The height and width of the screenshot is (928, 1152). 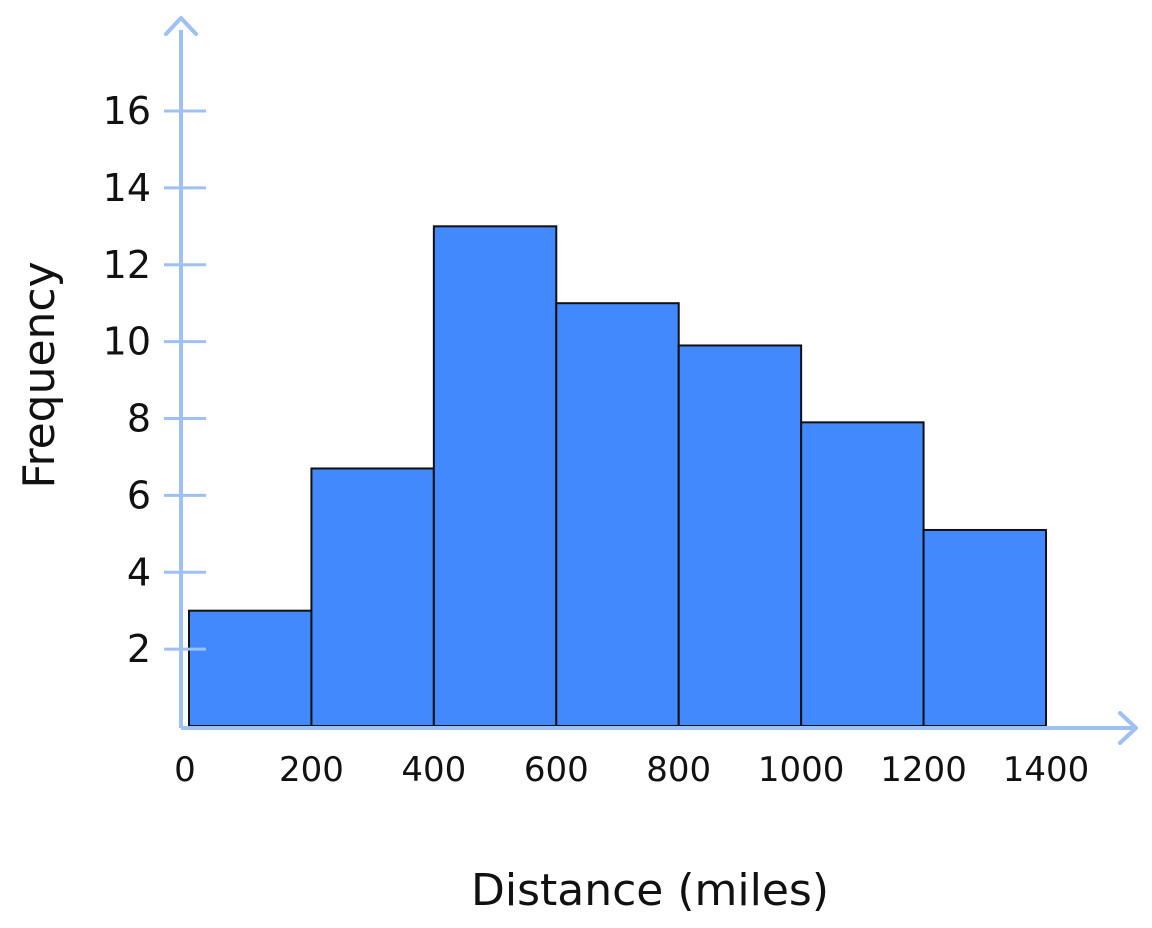 What do you see at coordinates (650, 890) in the screenshot?
I see `x-axis-title: Distance (miles)` at bounding box center [650, 890].